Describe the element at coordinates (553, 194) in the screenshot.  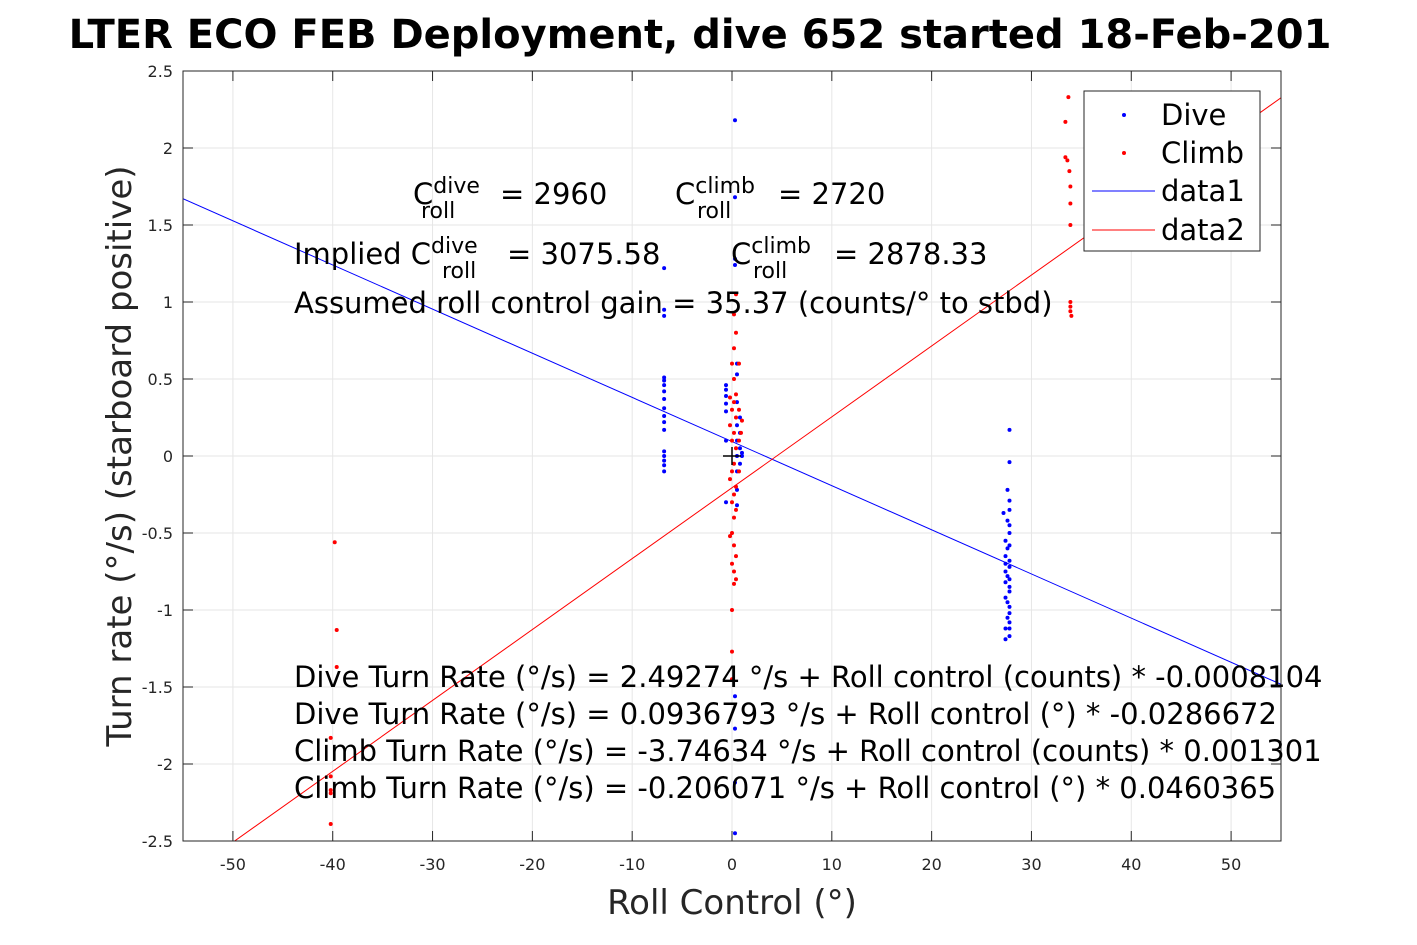
I see `dive-coefficient-value: = 2960` at that location.